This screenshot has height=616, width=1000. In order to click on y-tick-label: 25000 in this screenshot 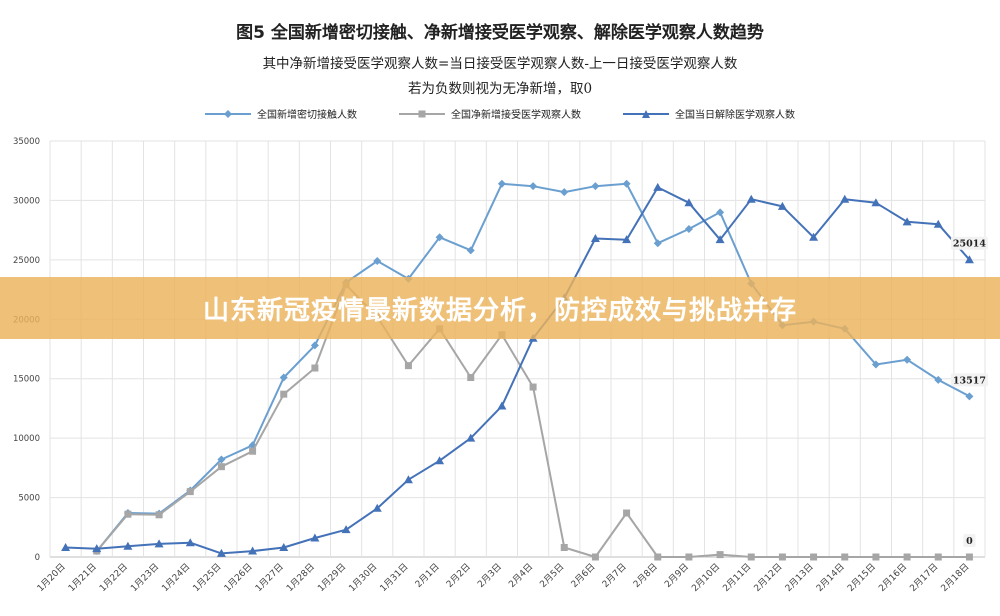, I will do `click(26, 261)`.